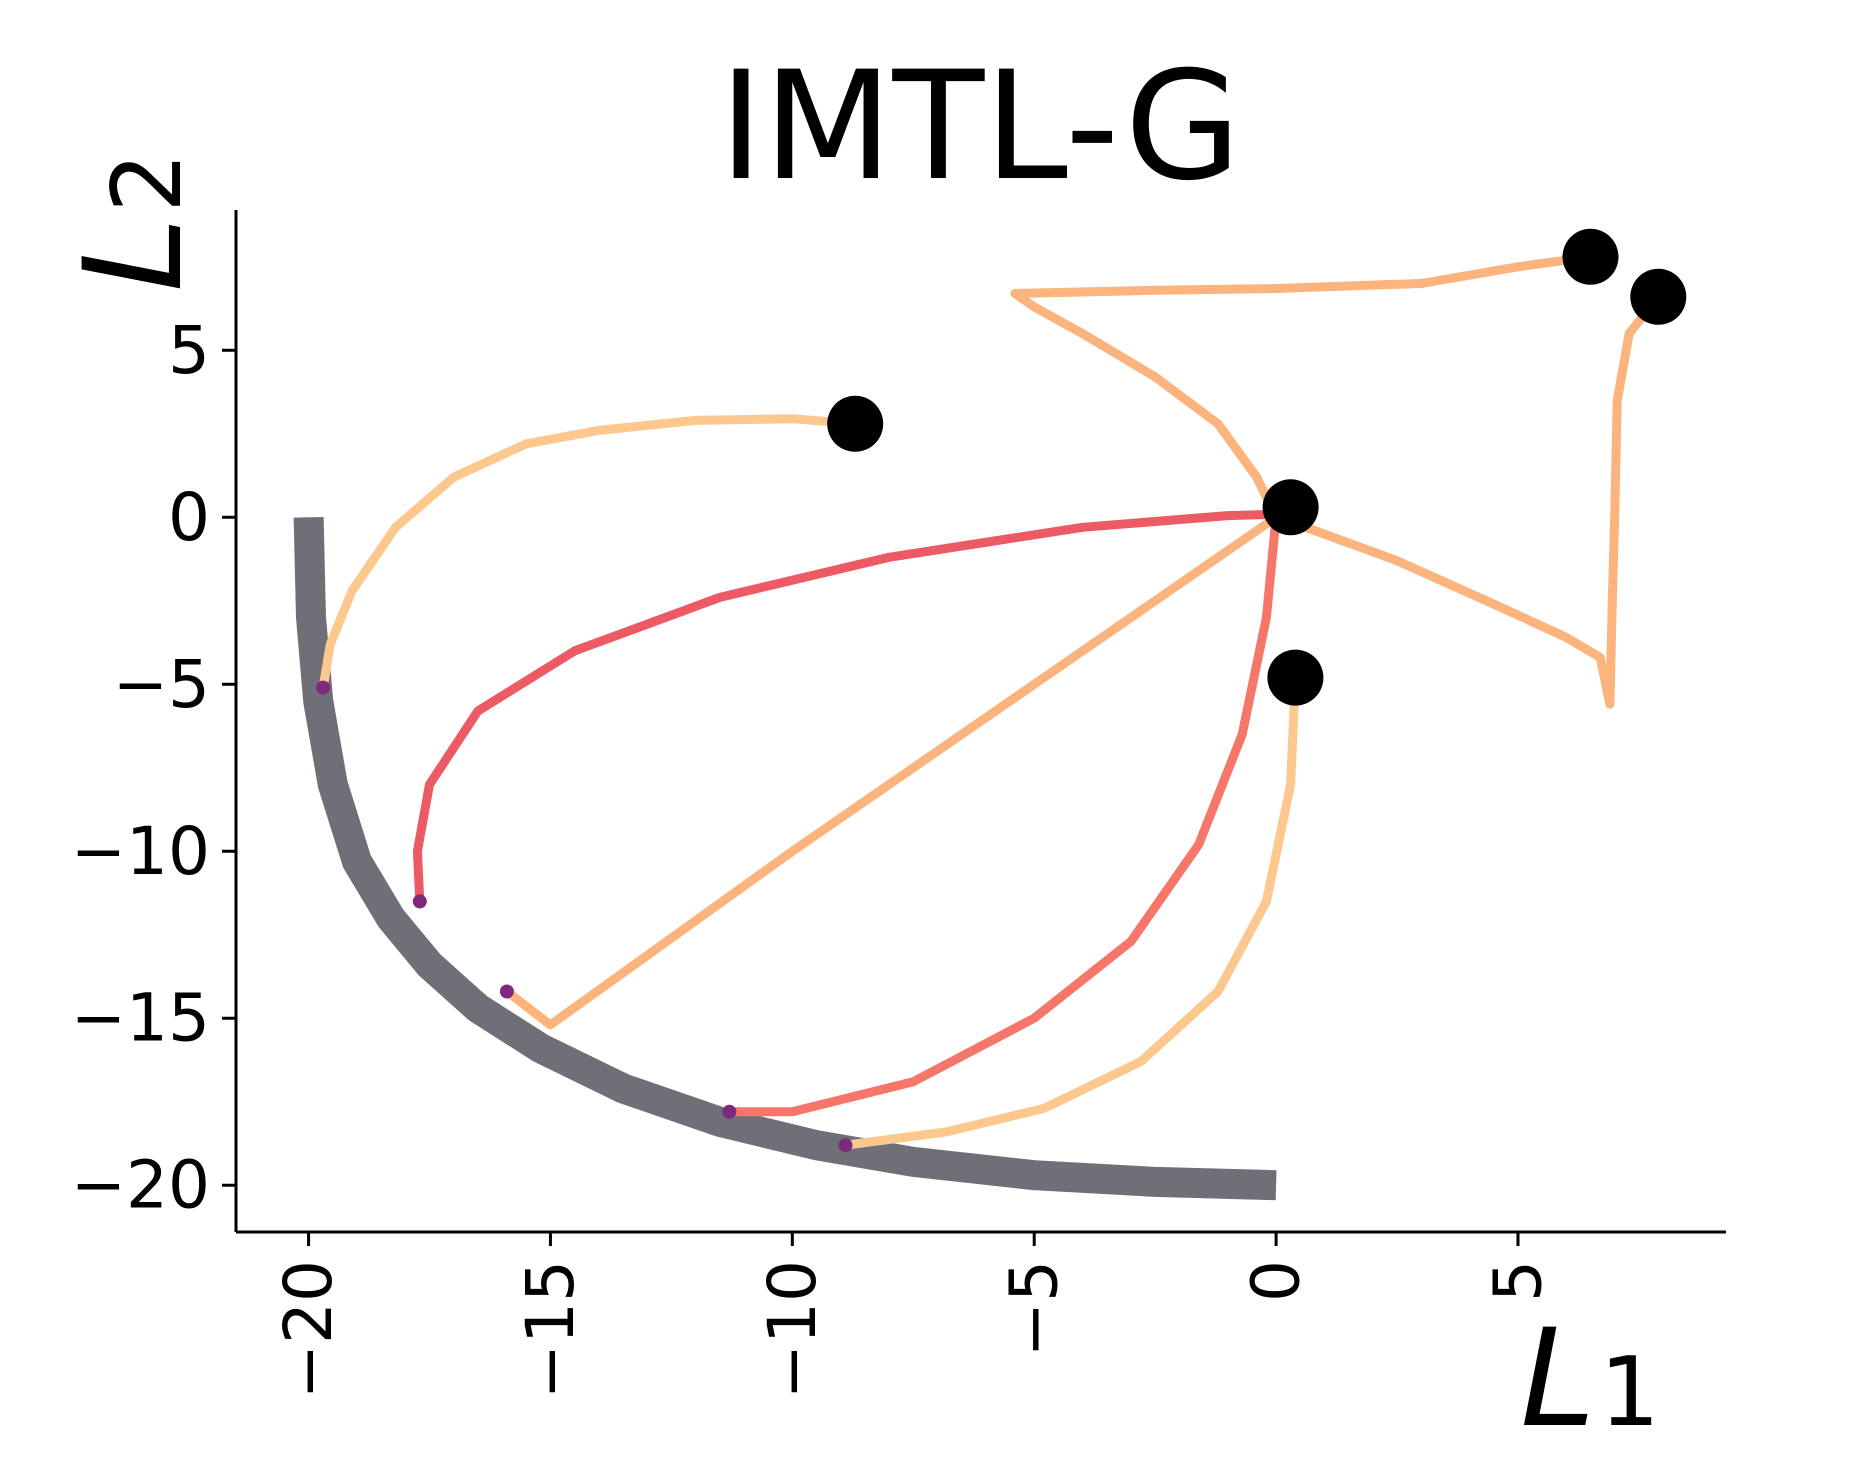 This screenshot has height=1466, width=1857. Describe the element at coordinates (550, 1329) in the screenshot. I see `x-tick-label: −15` at that location.